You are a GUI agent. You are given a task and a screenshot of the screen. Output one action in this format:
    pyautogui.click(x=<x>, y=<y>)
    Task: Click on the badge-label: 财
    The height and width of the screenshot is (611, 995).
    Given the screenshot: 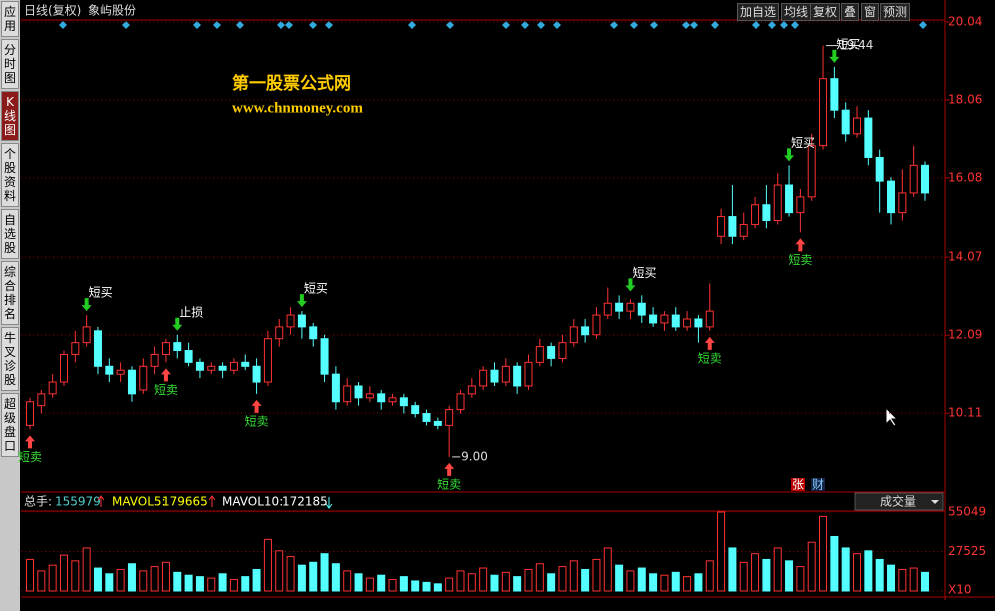 What is the action you would take?
    pyautogui.click(x=818, y=485)
    